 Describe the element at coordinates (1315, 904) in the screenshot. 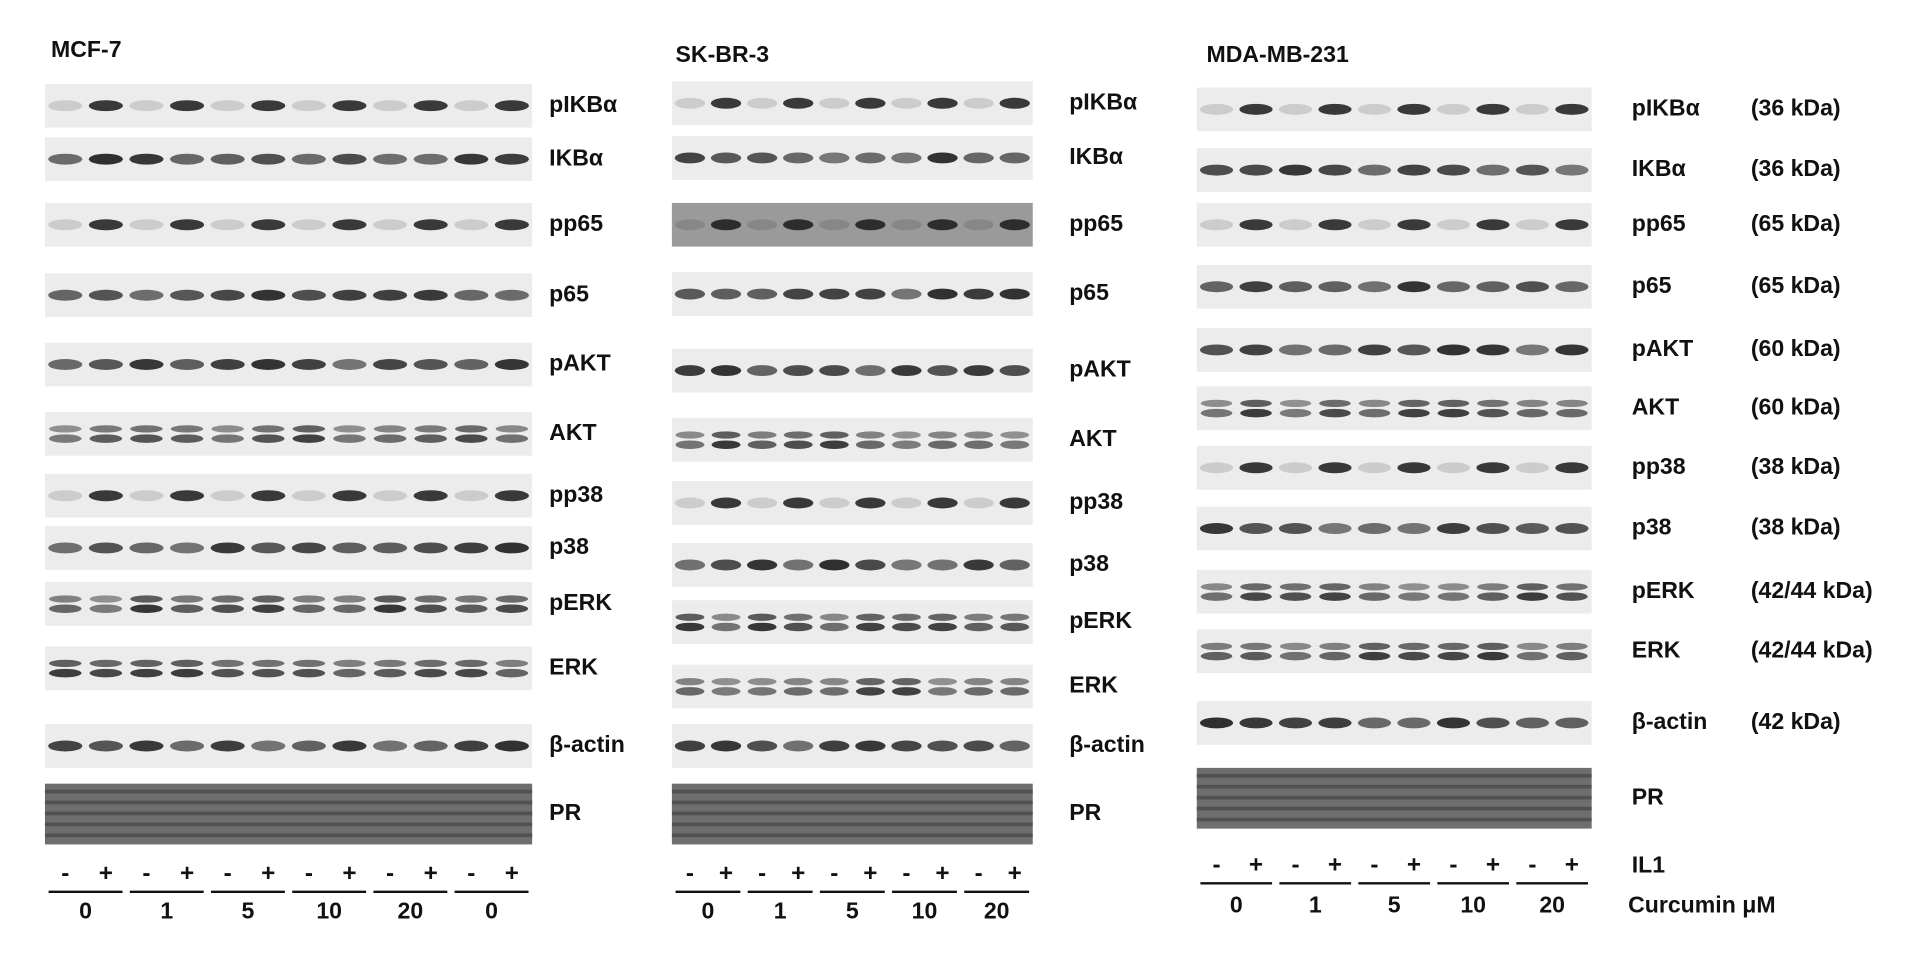

I see `dose-label: 1` at that location.